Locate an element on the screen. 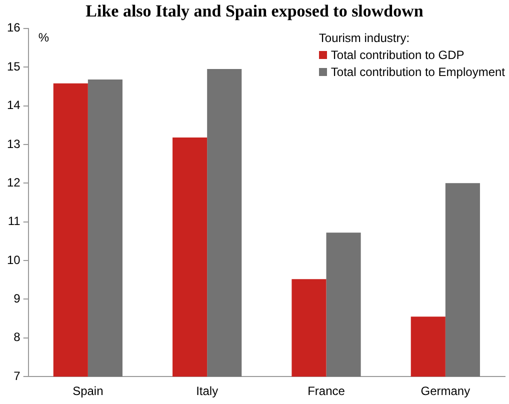 The width and height of the screenshot is (509, 404). legend-label: Total contribution to Employment is located at coordinates (417, 72).